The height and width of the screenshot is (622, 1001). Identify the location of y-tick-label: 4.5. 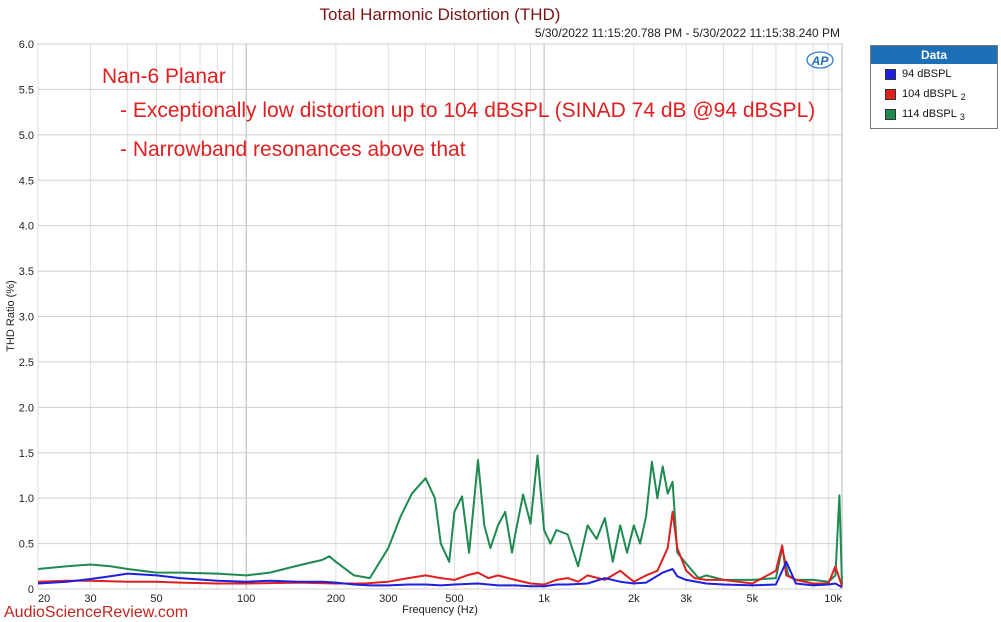
(26, 181).